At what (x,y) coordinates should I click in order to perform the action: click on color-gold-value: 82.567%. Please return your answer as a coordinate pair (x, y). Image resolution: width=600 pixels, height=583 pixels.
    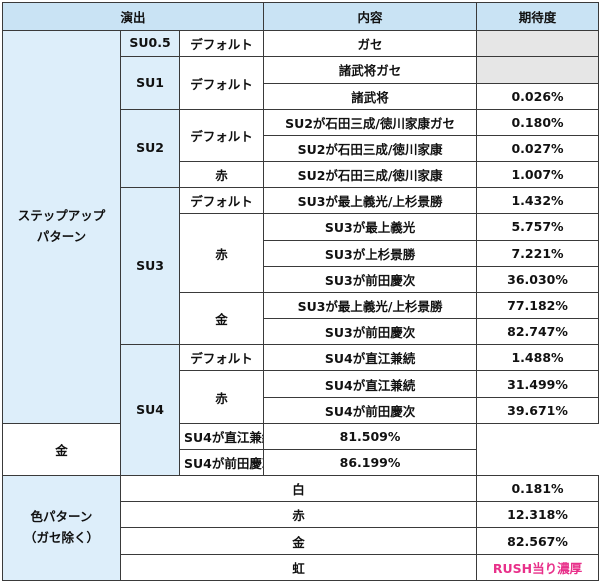
    Looking at the image, I should click on (538, 541).